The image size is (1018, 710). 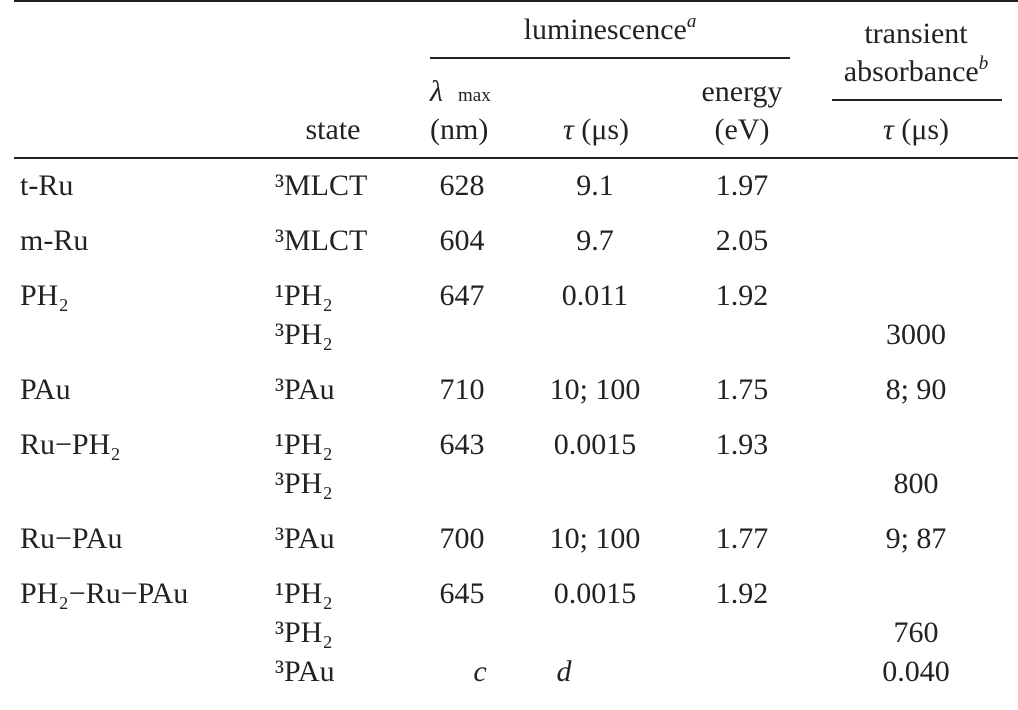 What do you see at coordinates (742, 91) in the screenshot?
I see `column-header: energy` at bounding box center [742, 91].